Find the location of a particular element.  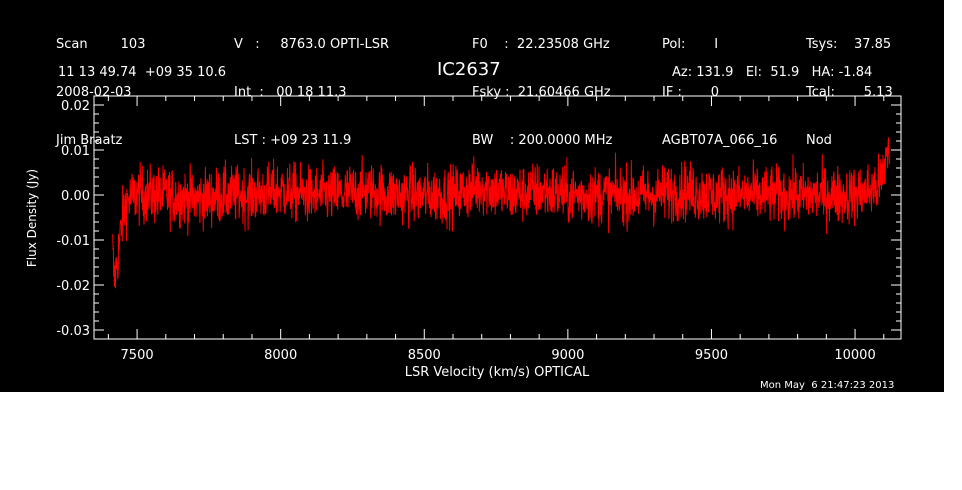

y-tick-label: 0.02 is located at coordinates (75, 106).